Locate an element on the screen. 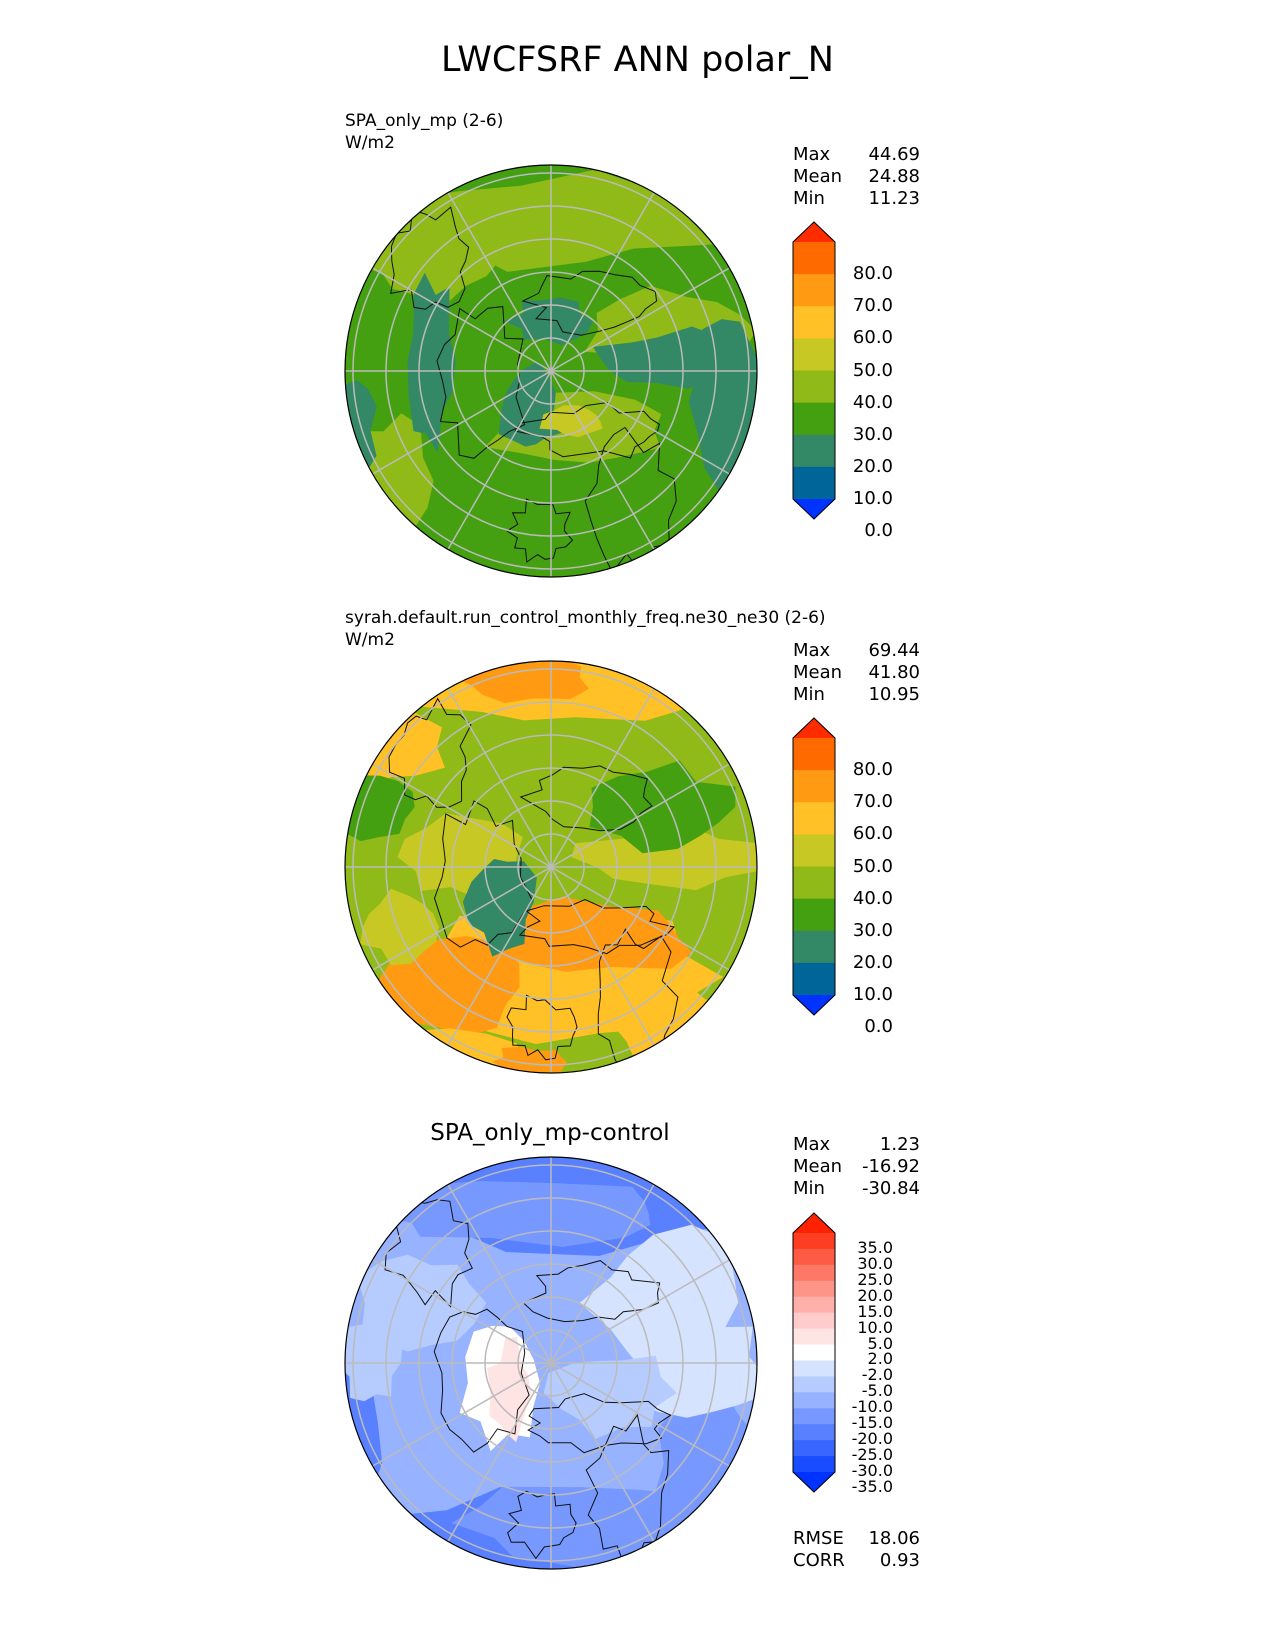 This screenshot has height=1650, width=1275. panel3-metrics: RMSE 18.06 CORR 0.93 is located at coordinates (856, 1550).